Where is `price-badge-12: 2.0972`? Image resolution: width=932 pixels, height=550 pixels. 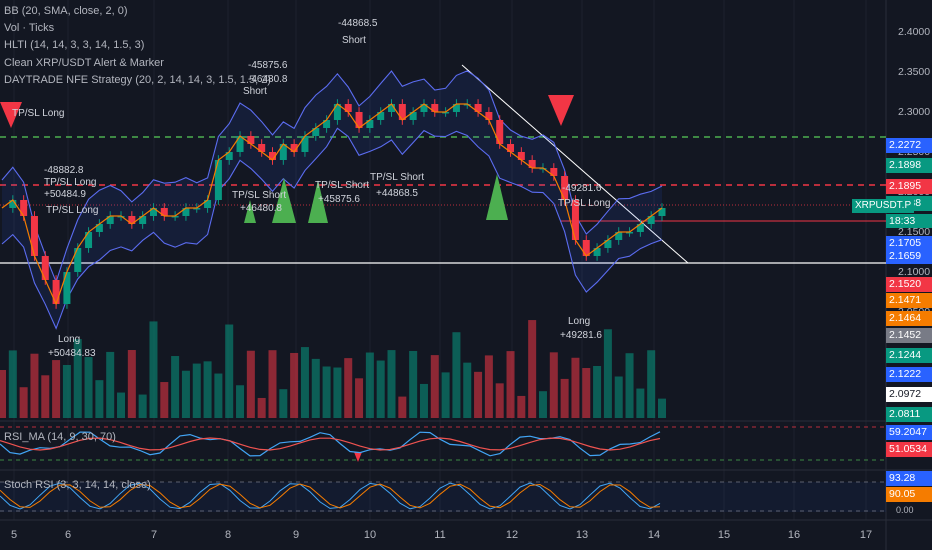
price-badge-12: 2.0972 is located at coordinates (909, 394).